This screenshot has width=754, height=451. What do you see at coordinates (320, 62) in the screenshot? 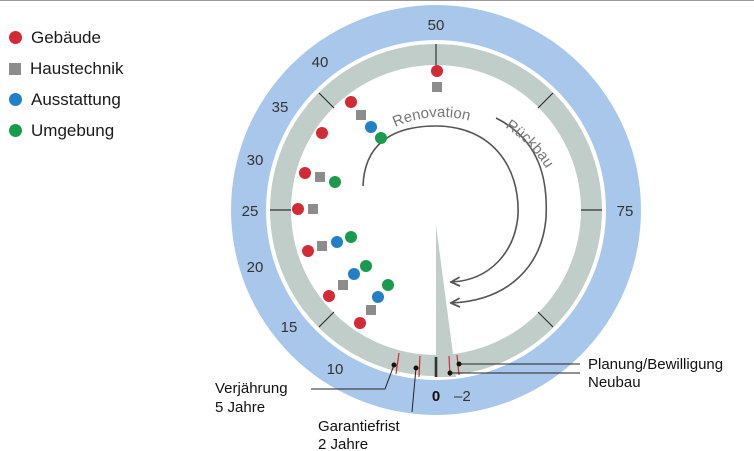
I see `label-40: 40` at bounding box center [320, 62].